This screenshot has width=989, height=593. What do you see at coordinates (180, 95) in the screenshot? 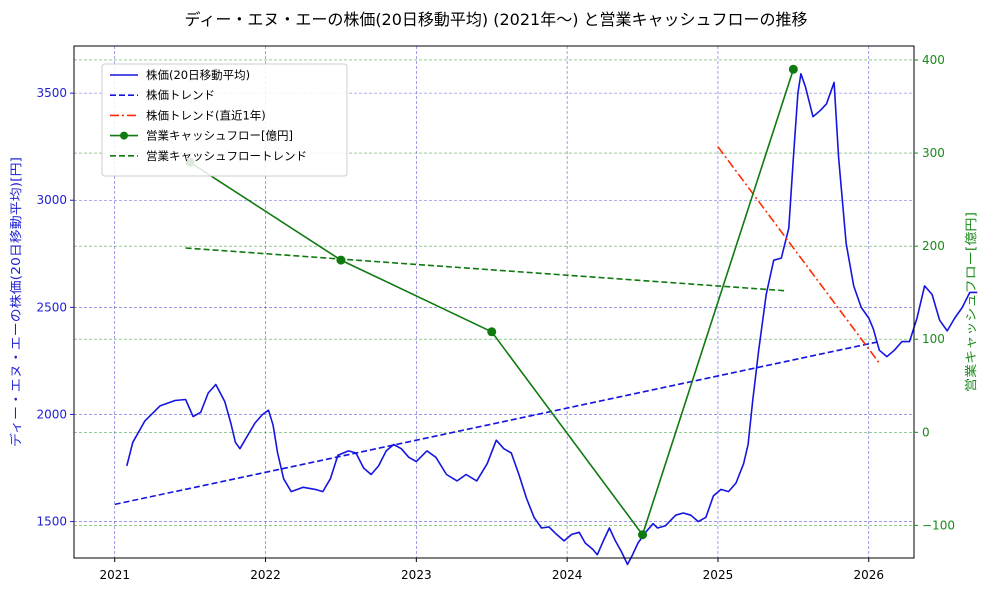
I see `legend-label-1: 株価トレンド` at bounding box center [180, 95].